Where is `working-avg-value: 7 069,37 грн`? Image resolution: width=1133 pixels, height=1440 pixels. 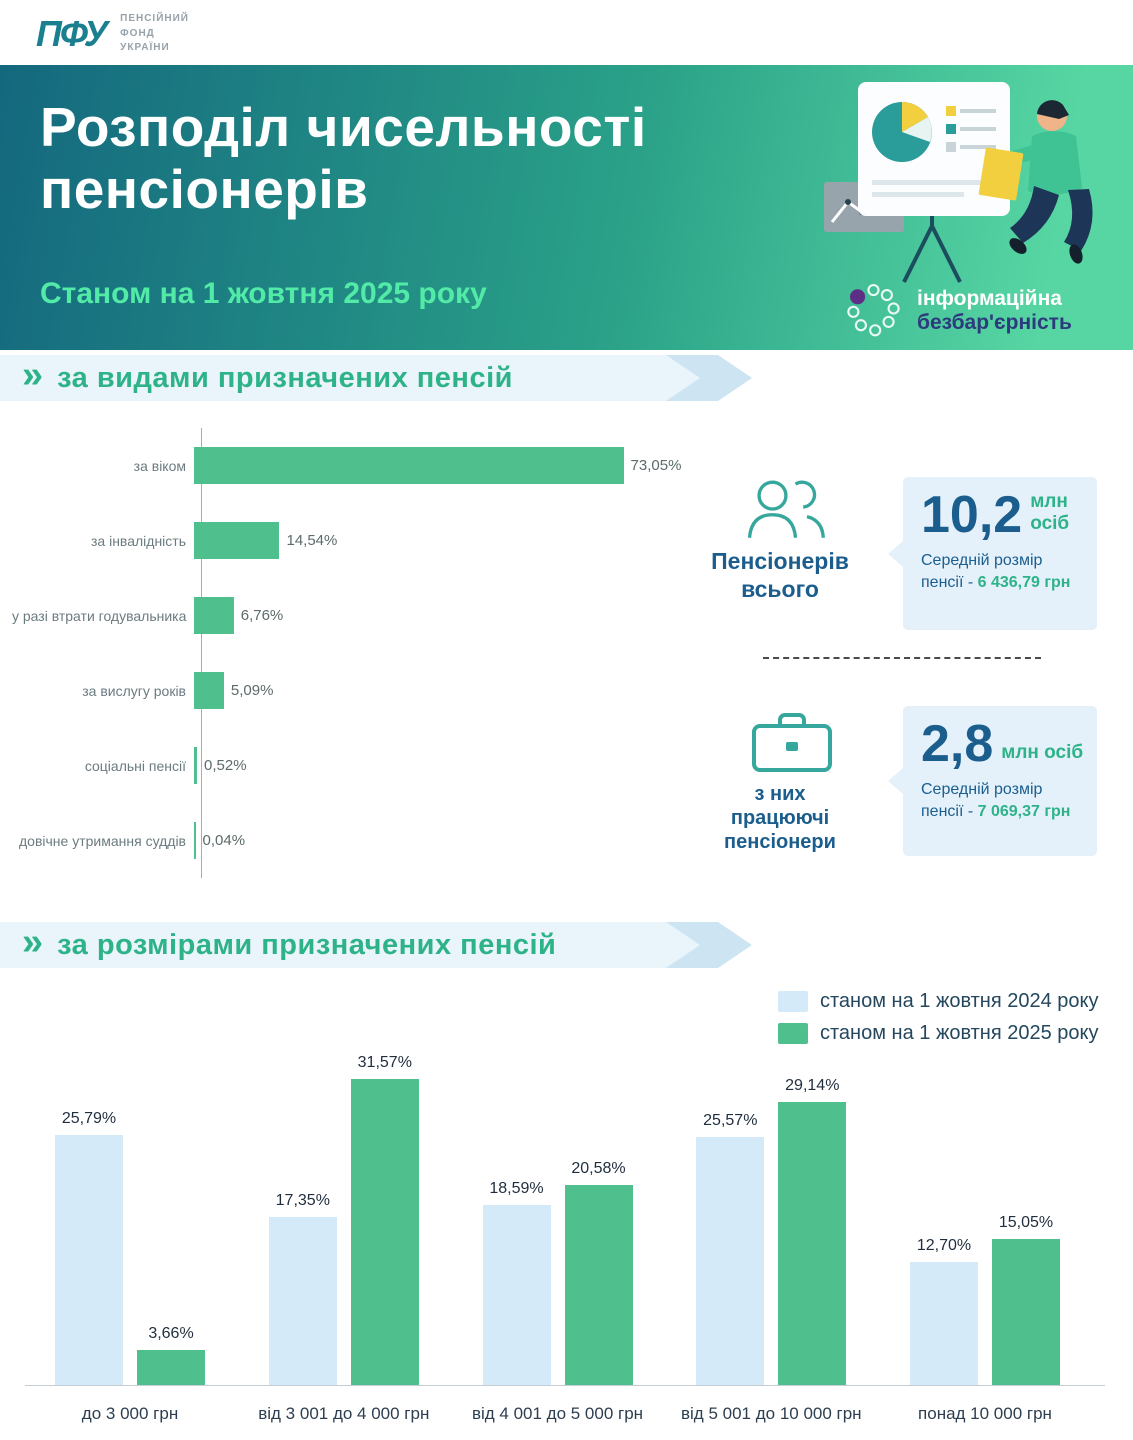
working-avg-value: 7 069,37 грн is located at coordinates (1024, 811).